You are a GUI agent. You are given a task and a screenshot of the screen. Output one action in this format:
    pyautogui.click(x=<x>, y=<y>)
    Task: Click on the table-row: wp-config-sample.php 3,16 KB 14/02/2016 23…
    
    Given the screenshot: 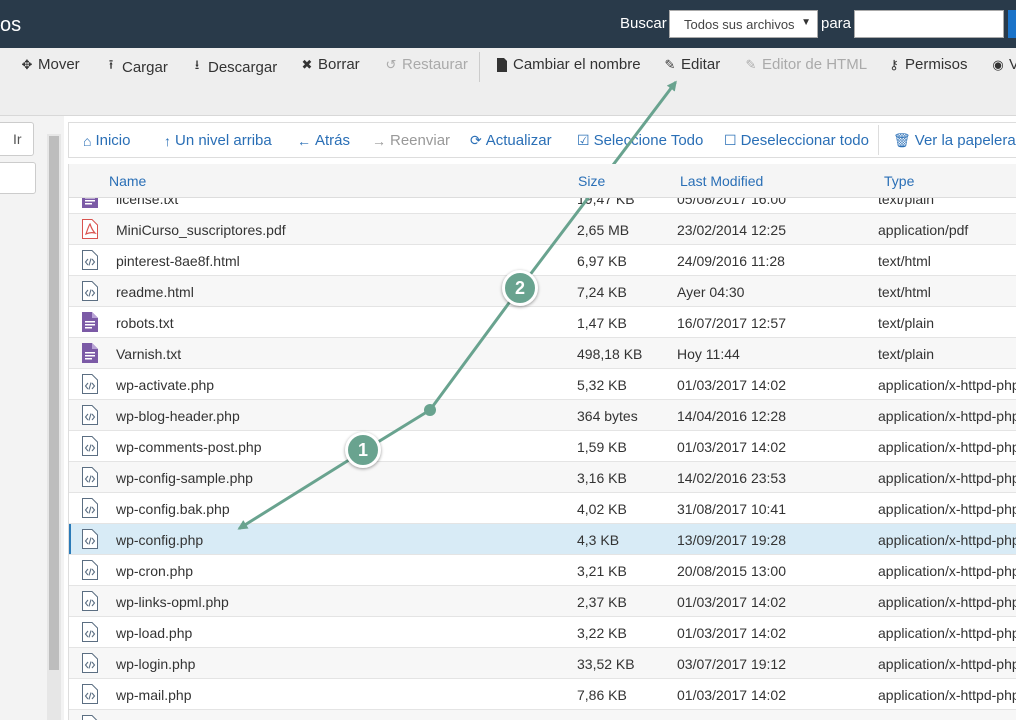 What is the action you would take?
    pyautogui.click(x=542, y=477)
    